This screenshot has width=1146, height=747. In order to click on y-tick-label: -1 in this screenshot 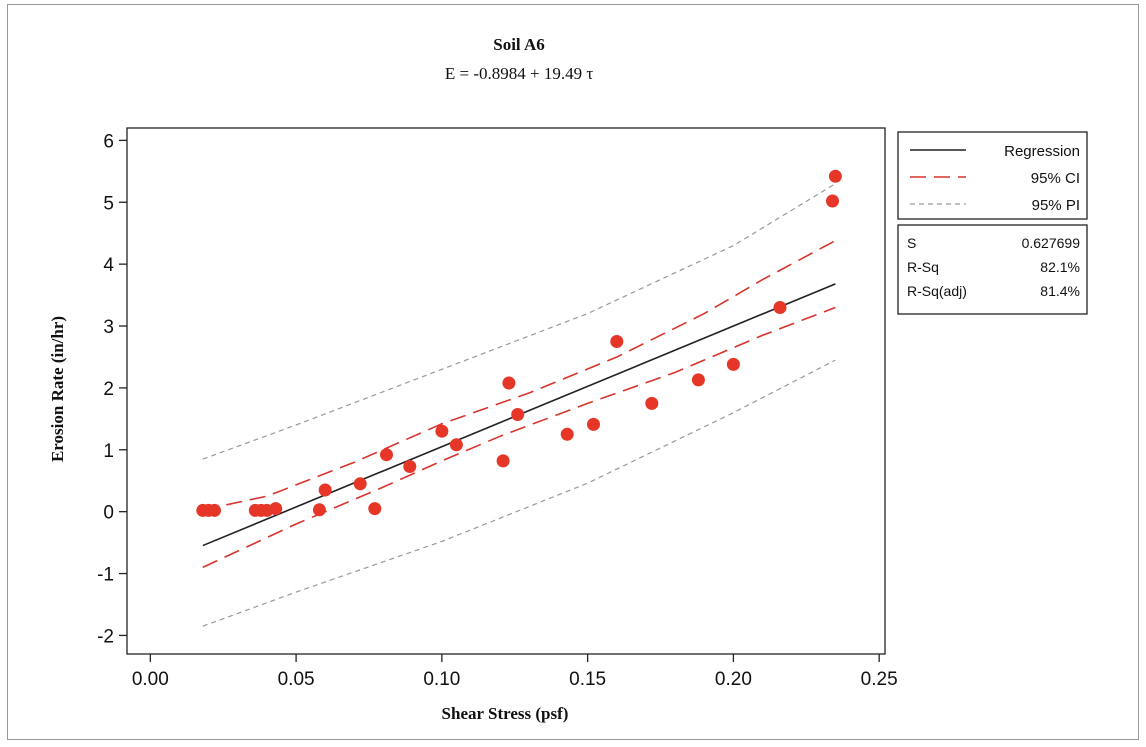, I will do `click(105, 575)`.